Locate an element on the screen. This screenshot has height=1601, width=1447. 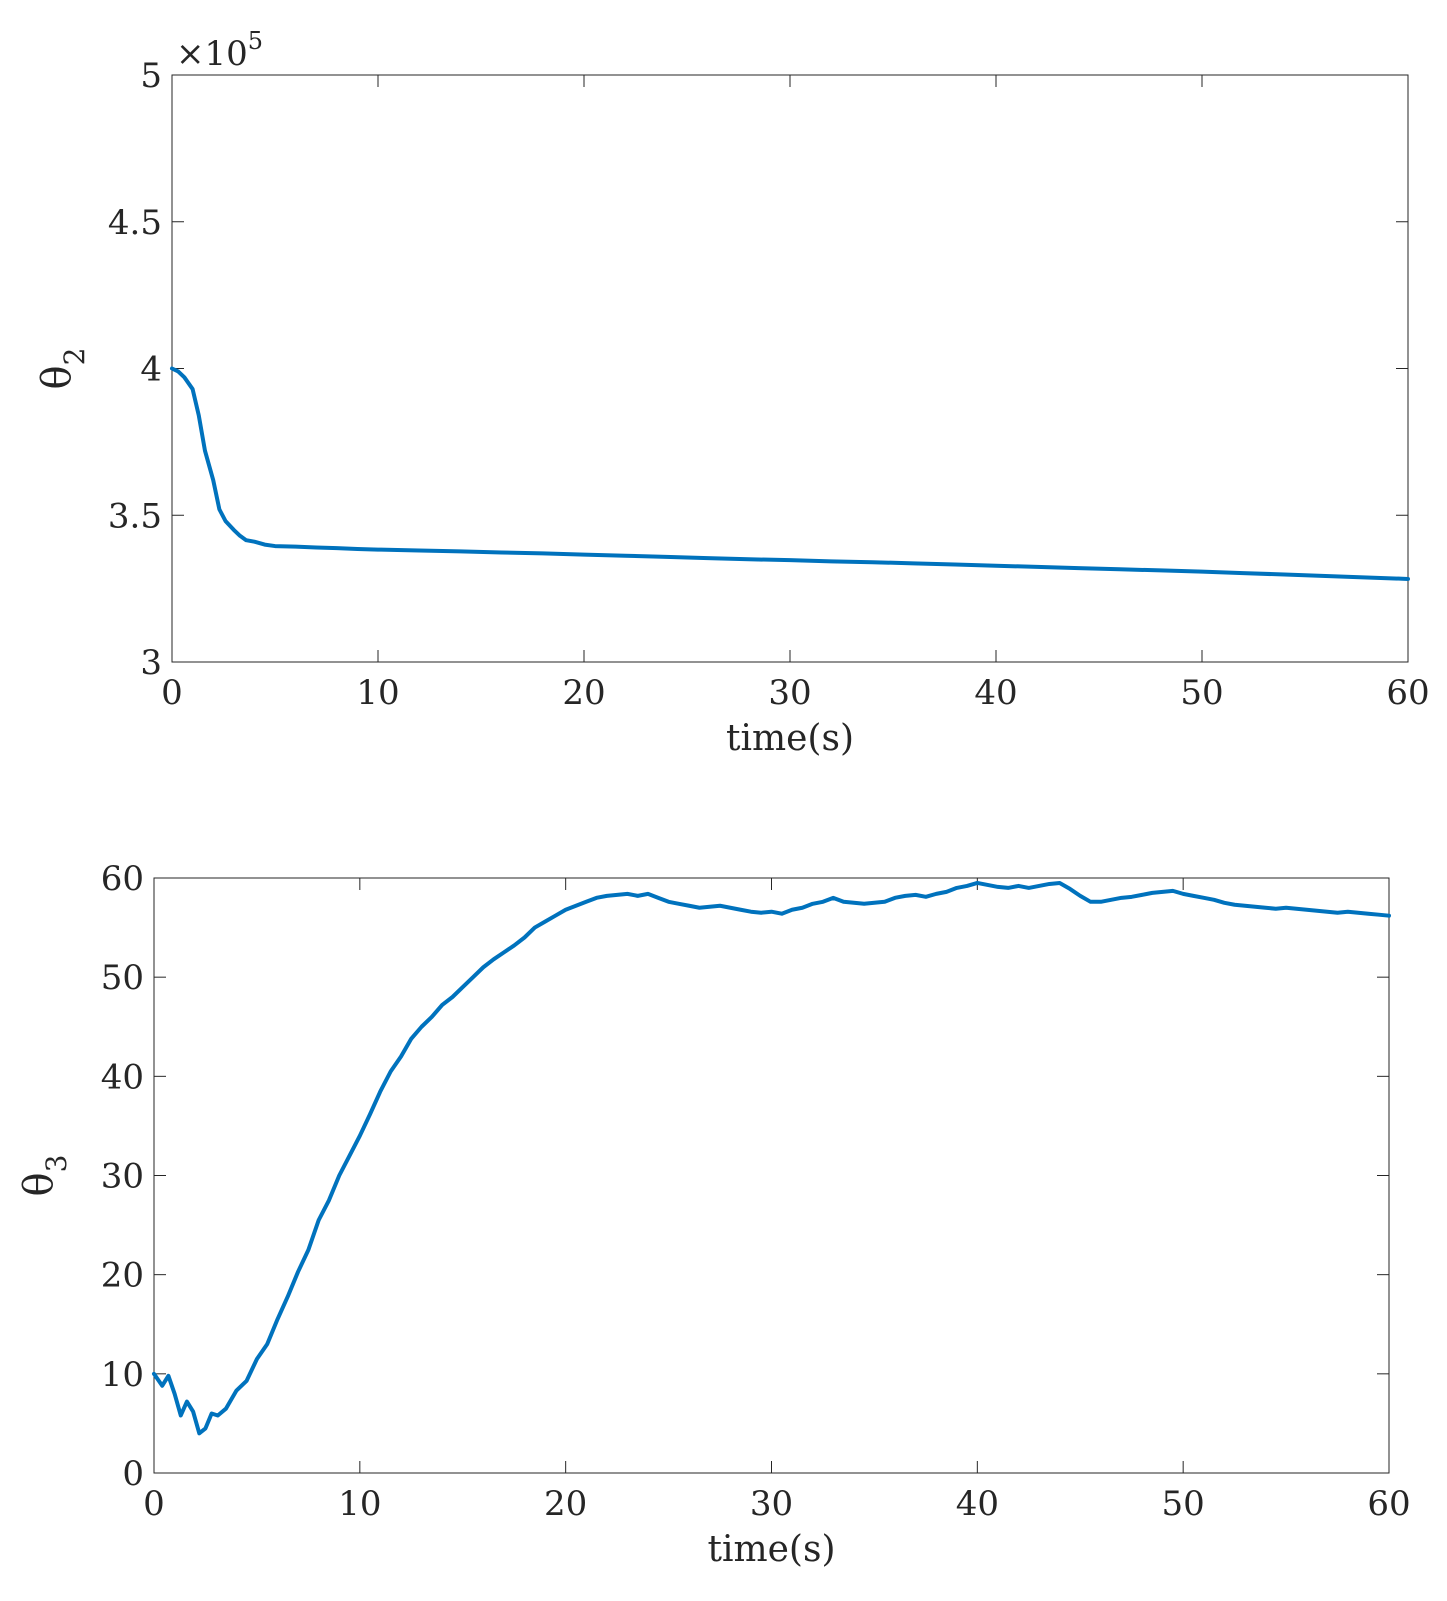
y-exponent-label: ×10⁵ is located at coordinates (219, 50).